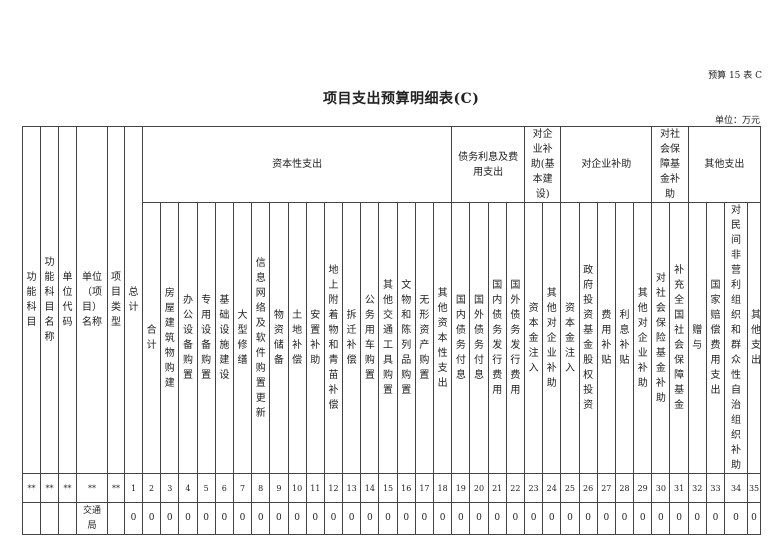 This screenshot has height=554, width=783. I want to click on header-function-code: 功能科目, so click(31, 300).